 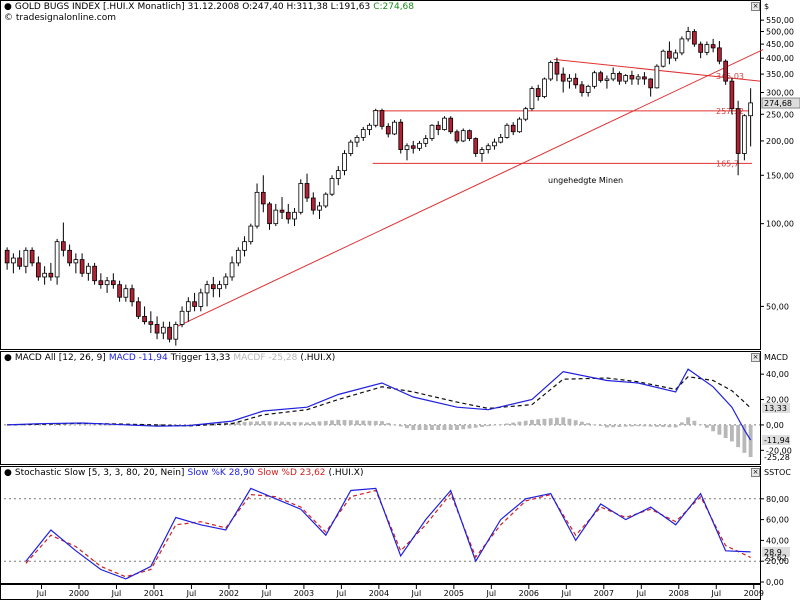 What do you see at coordinates (777, 561) in the screenshot?
I see `stoch-y-tick-label: 20,00` at bounding box center [777, 561].